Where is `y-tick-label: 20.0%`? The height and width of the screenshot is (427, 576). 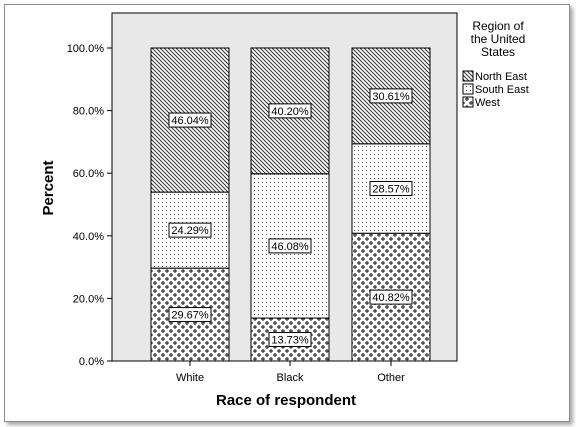 y-tick-label: 20.0% is located at coordinates (88, 299).